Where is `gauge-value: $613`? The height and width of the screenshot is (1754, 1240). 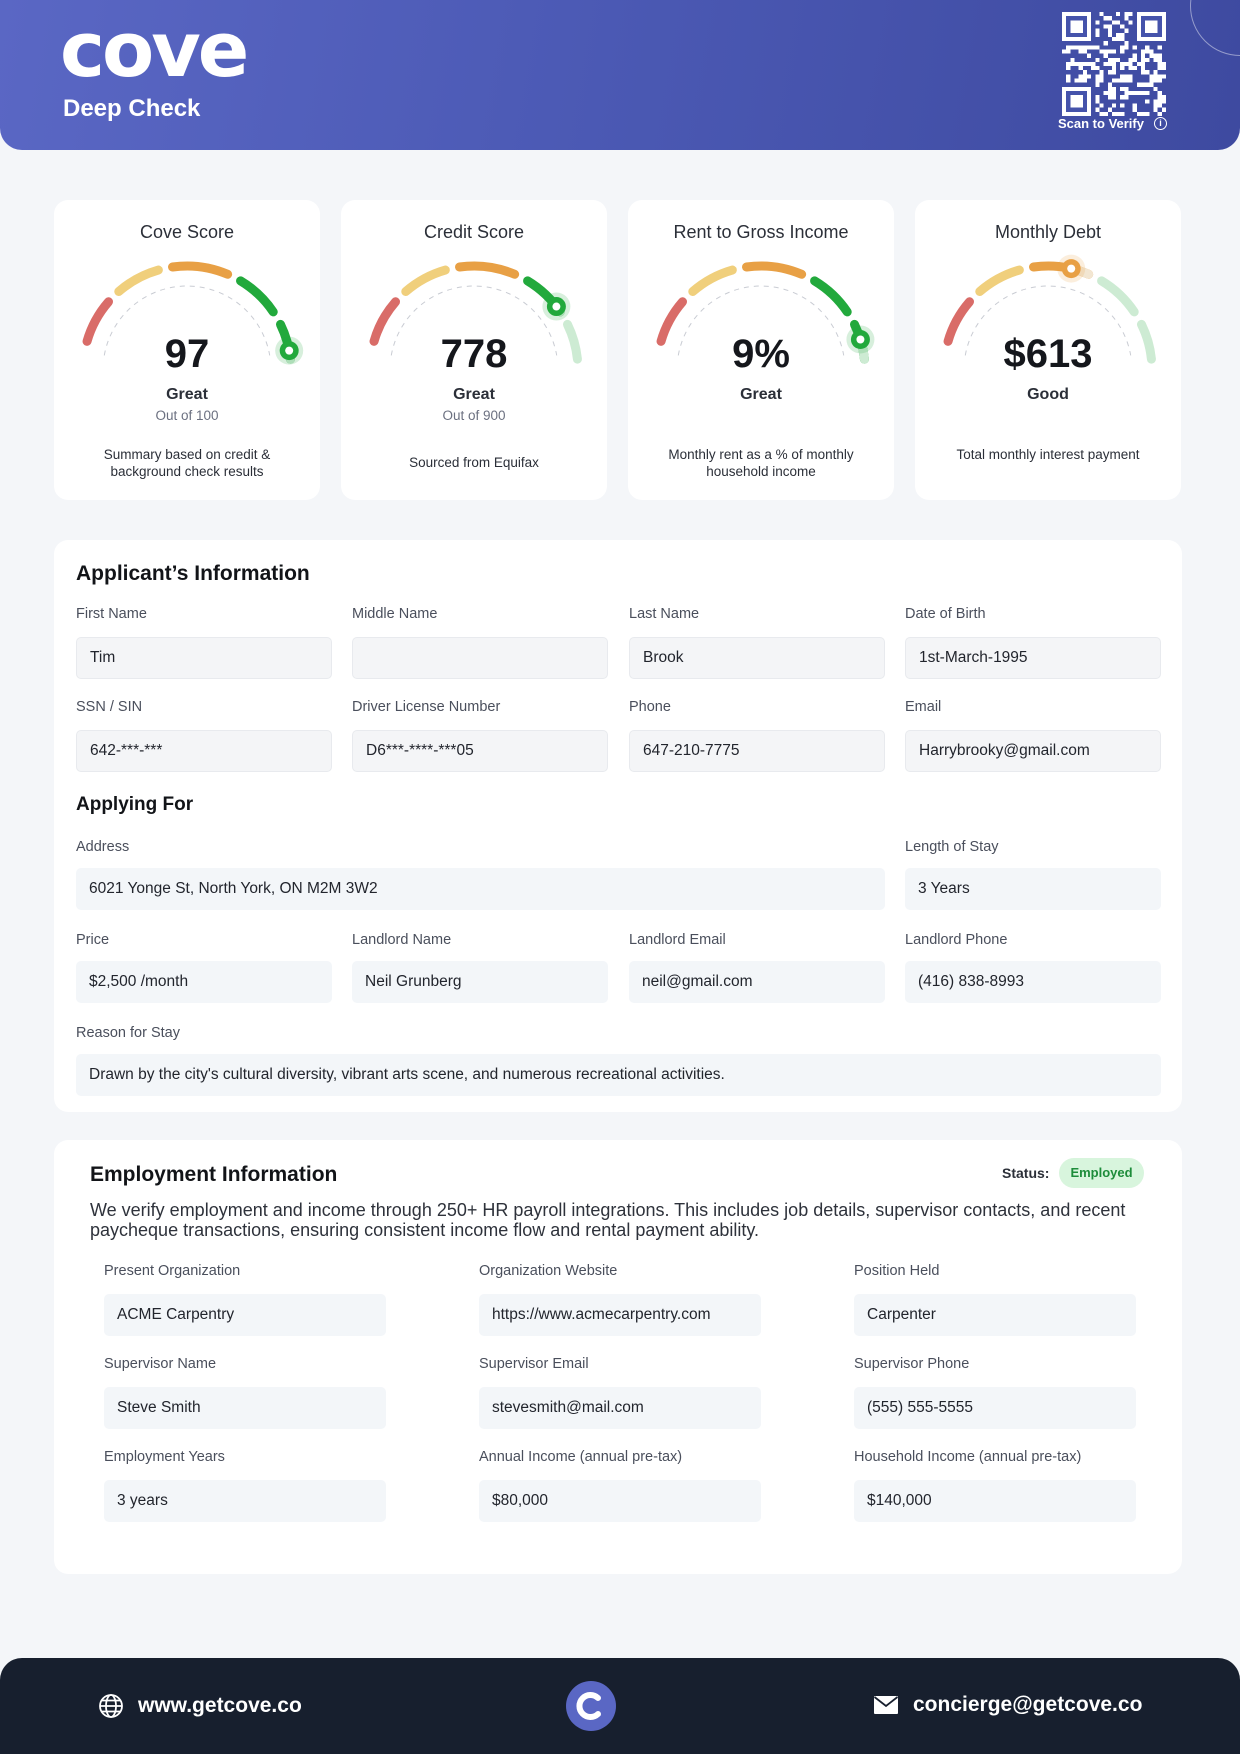
gauge-value: $613 is located at coordinates (1048, 354).